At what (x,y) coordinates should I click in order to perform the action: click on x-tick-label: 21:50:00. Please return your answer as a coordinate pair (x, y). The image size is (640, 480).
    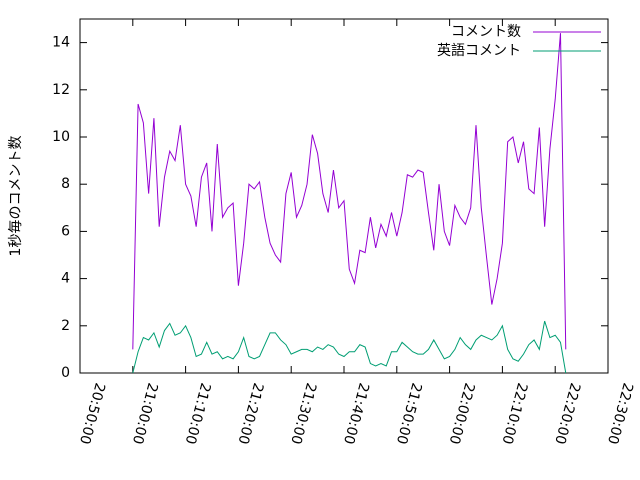
    Looking at the image, I should click on (409, 413).